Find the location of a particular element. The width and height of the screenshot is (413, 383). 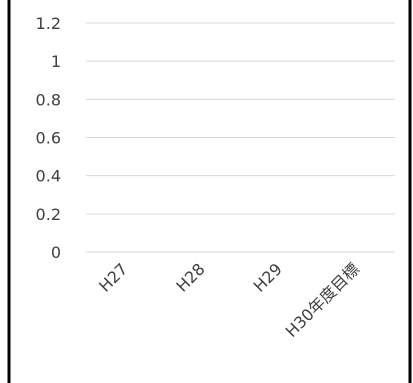

y-axis-tick-labels: 0 0.2 0.4 0.6 0.8 1 1.2 is located at coordinates (48, 138).